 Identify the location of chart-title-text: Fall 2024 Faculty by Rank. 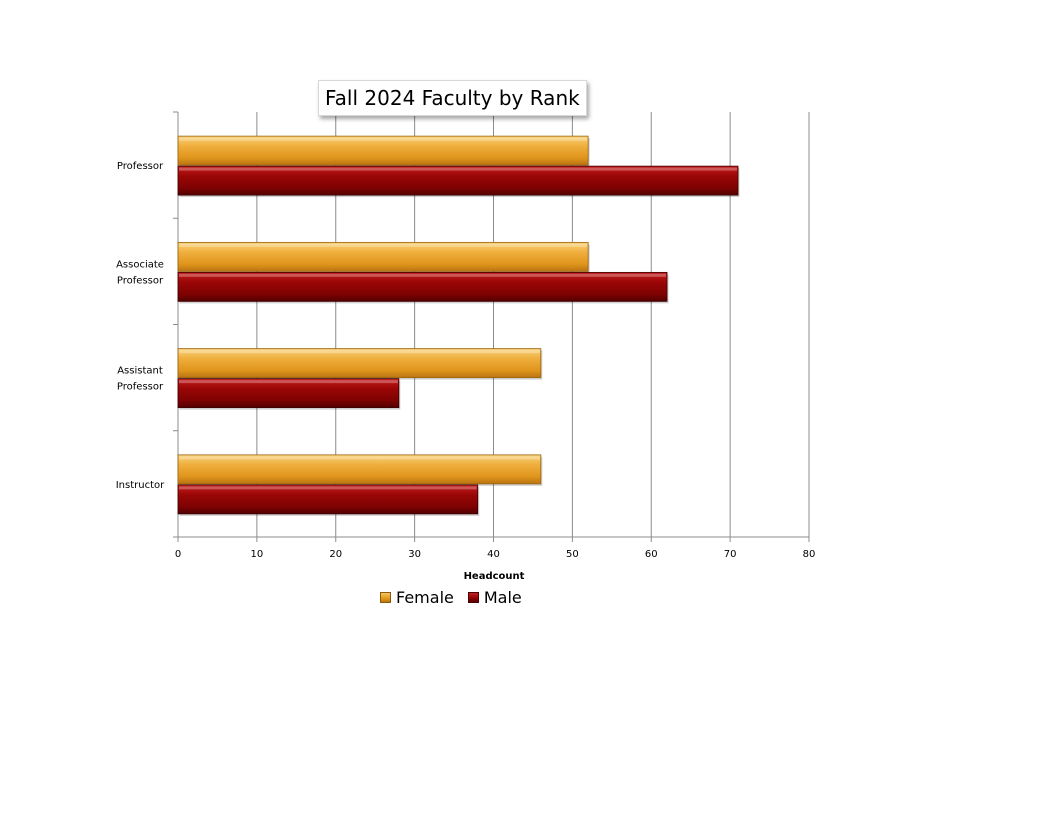
(452, 98).